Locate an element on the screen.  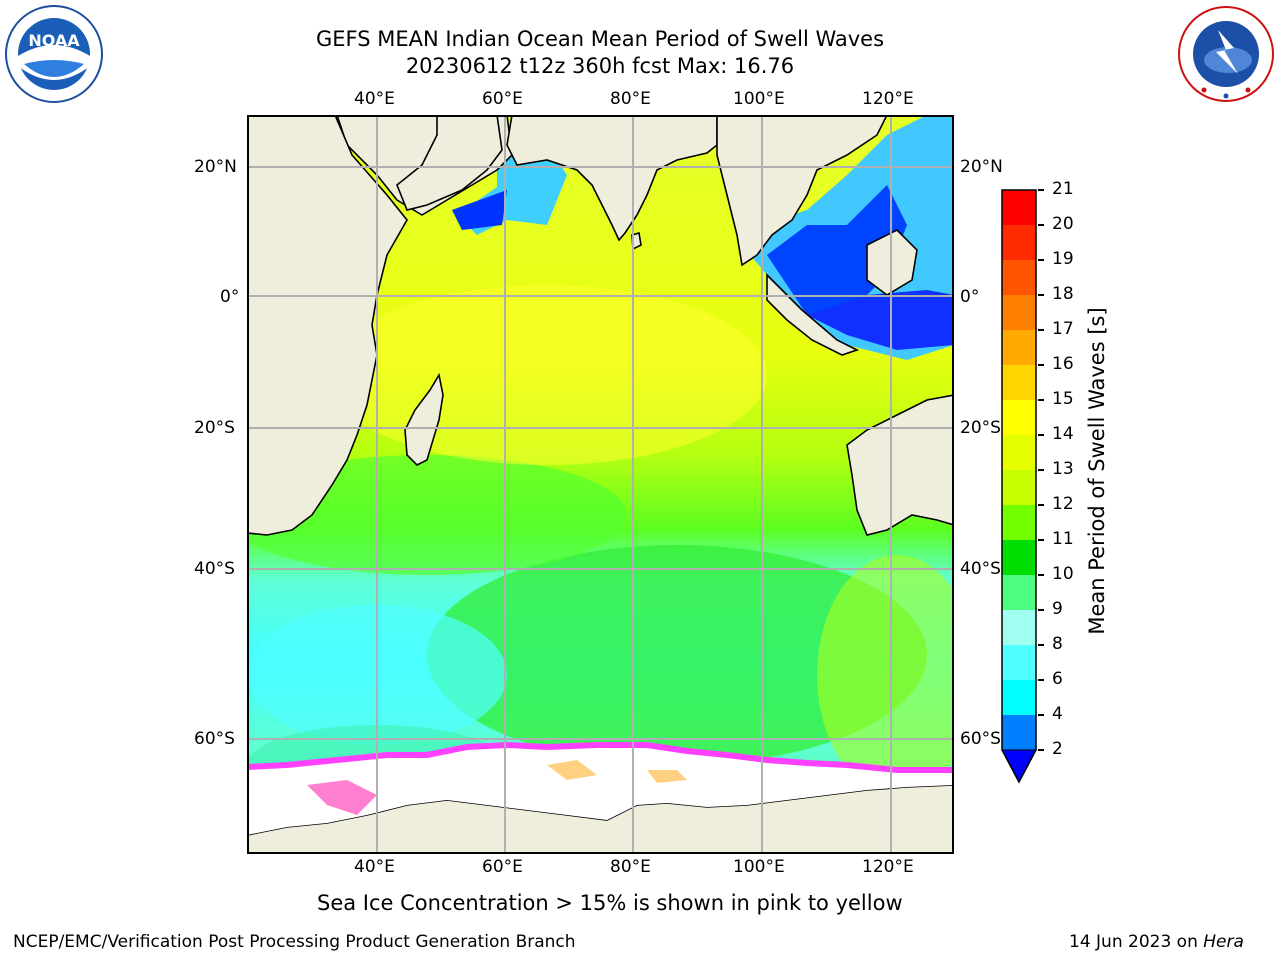
colorbar-tick-label: 8 is located at coordinates (1057, 644).